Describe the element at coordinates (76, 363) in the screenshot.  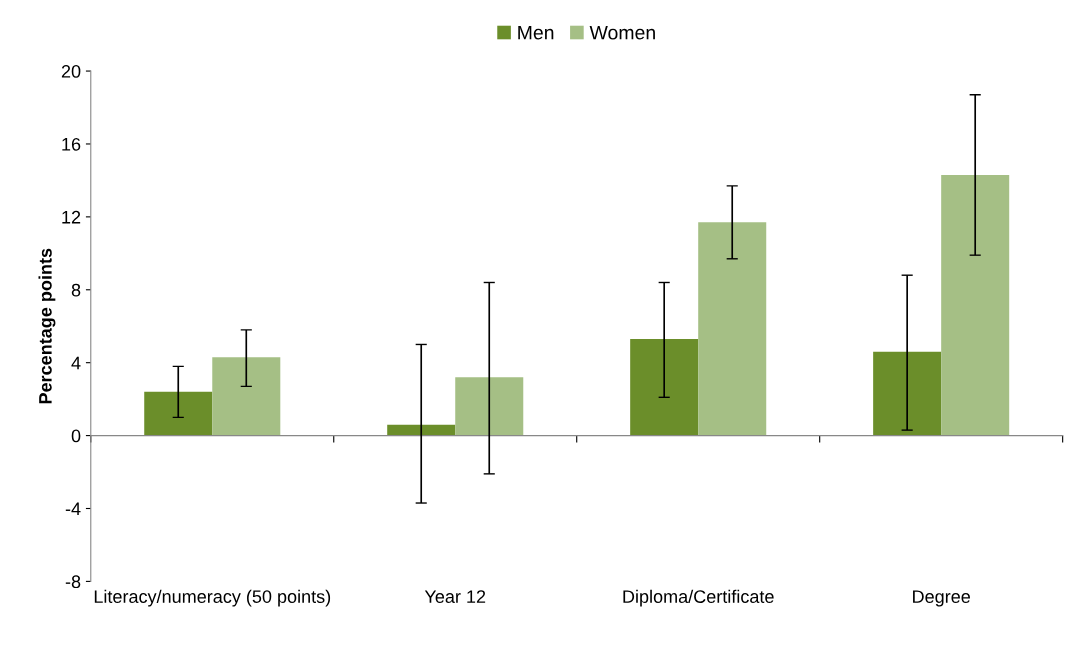
I see `y-tick-label: 4` at that location.